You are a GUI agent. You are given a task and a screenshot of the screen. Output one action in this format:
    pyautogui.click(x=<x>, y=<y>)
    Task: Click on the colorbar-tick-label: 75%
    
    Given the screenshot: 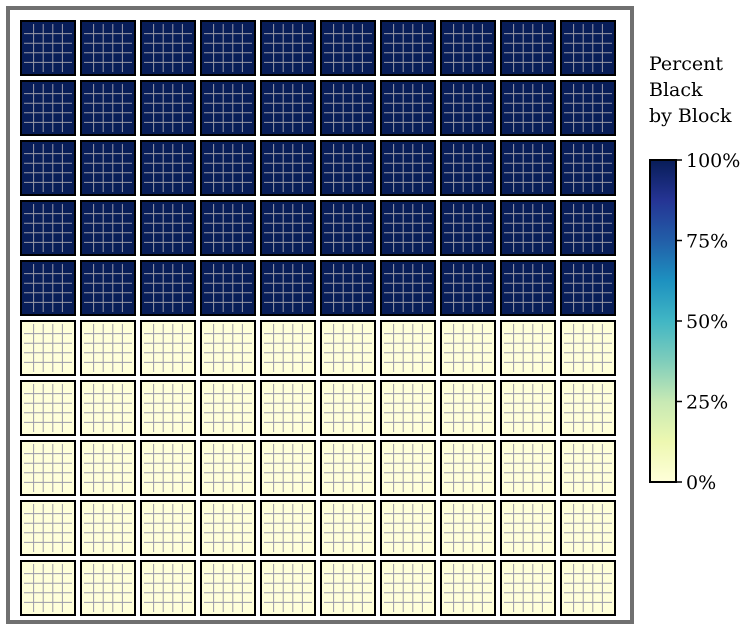 What is the action you would take?
    pyautogui.click(x=707, y=242)
    